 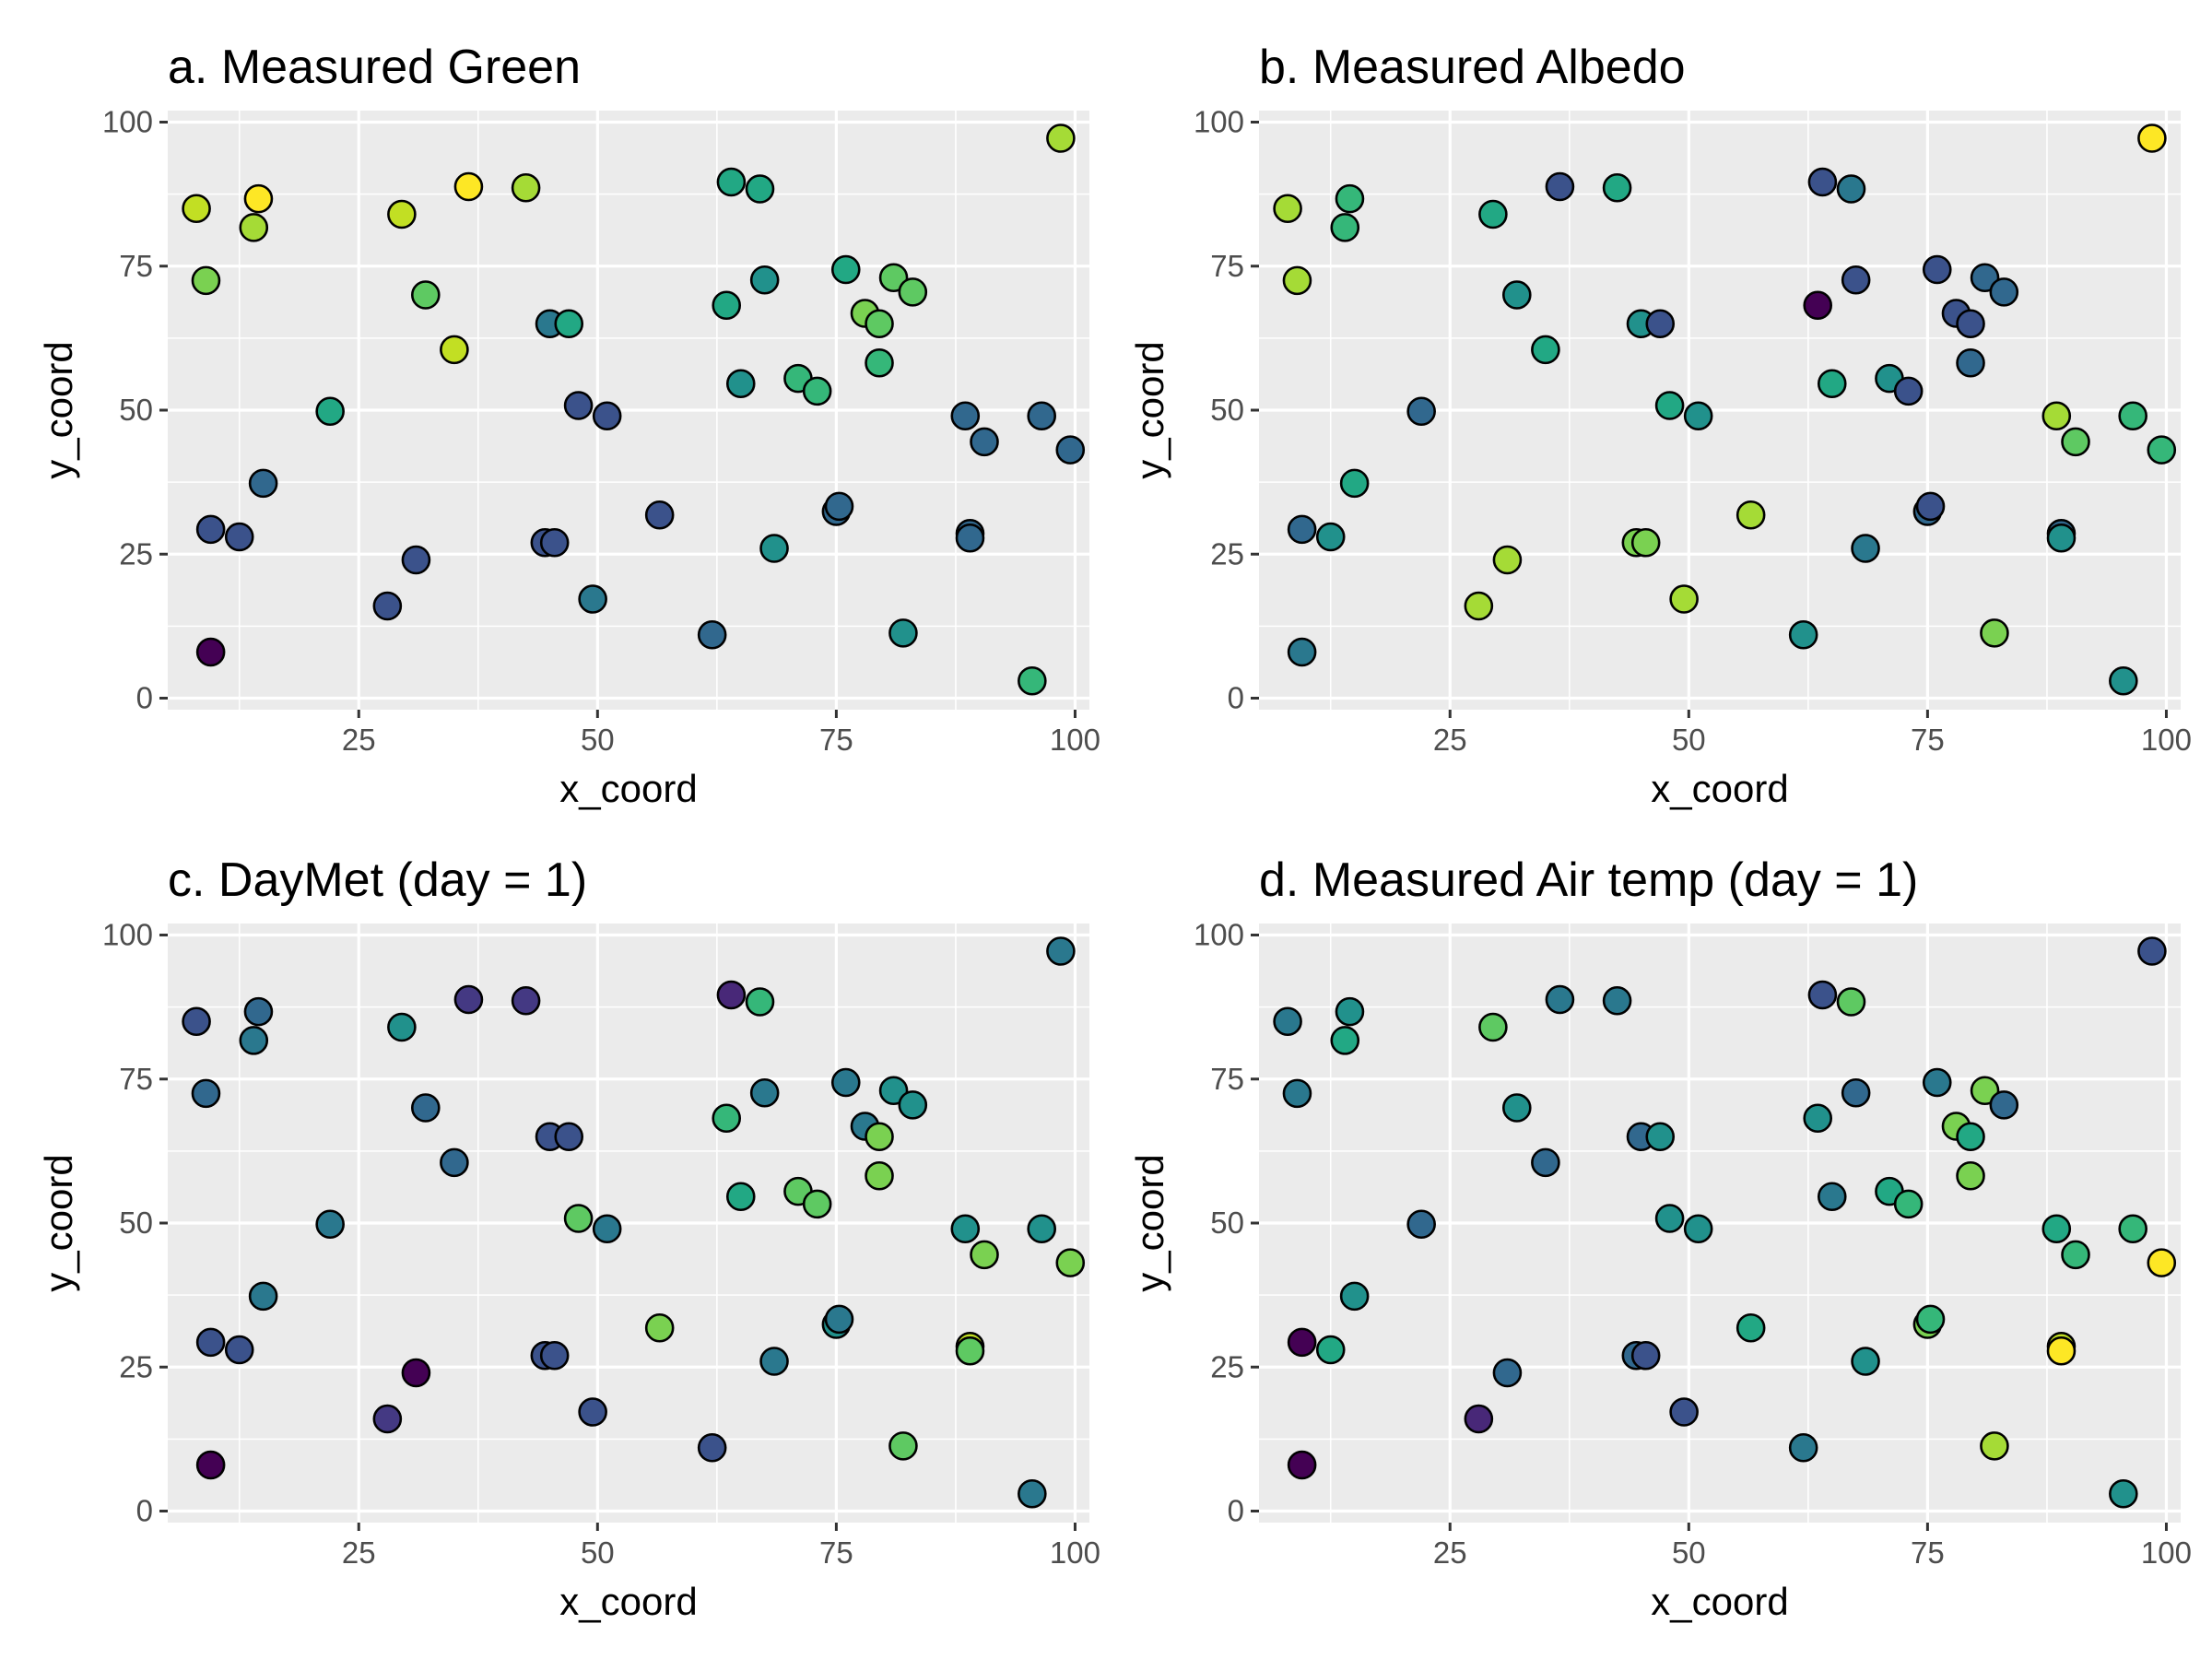 I want to click on panel-d-x-tick-label: 25, so click(x=1450, y=1552).